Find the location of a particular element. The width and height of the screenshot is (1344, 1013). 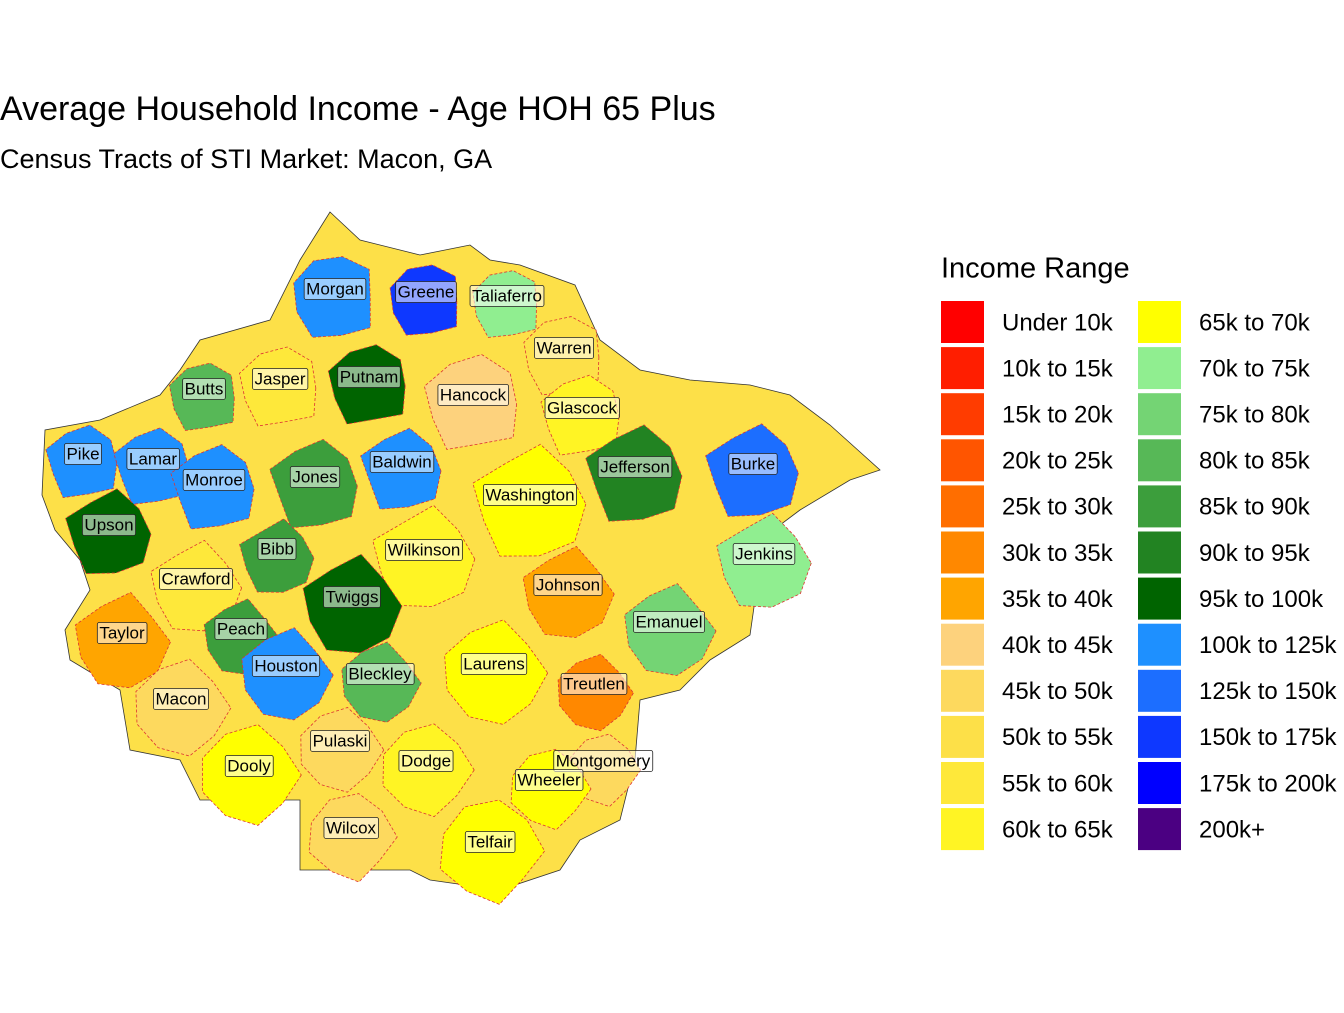

legend-label: 95k to 100k is located at coordinates (1261, 599).